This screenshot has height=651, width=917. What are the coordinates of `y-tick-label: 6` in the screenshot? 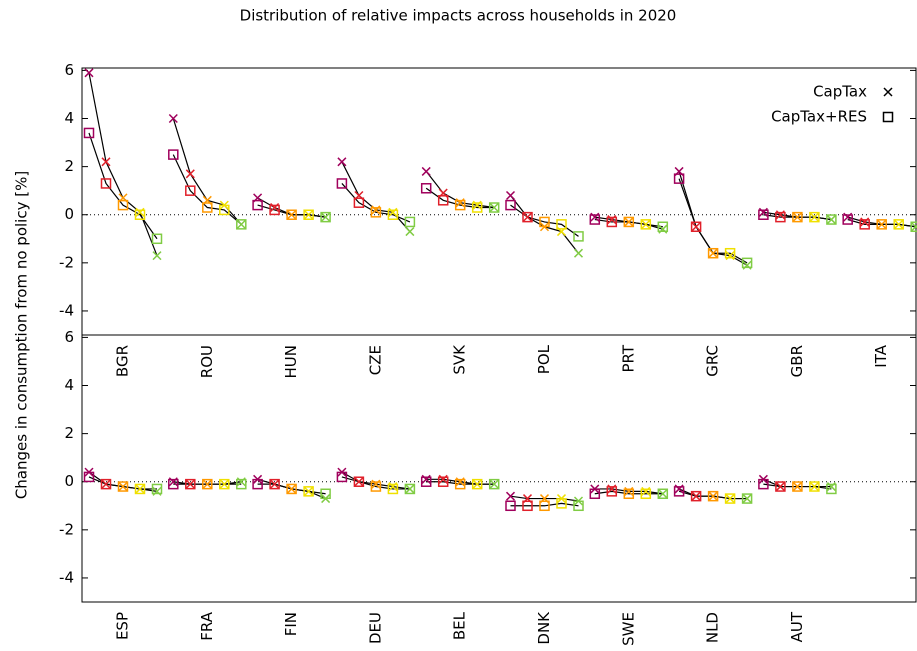 It's located at (69, 337).